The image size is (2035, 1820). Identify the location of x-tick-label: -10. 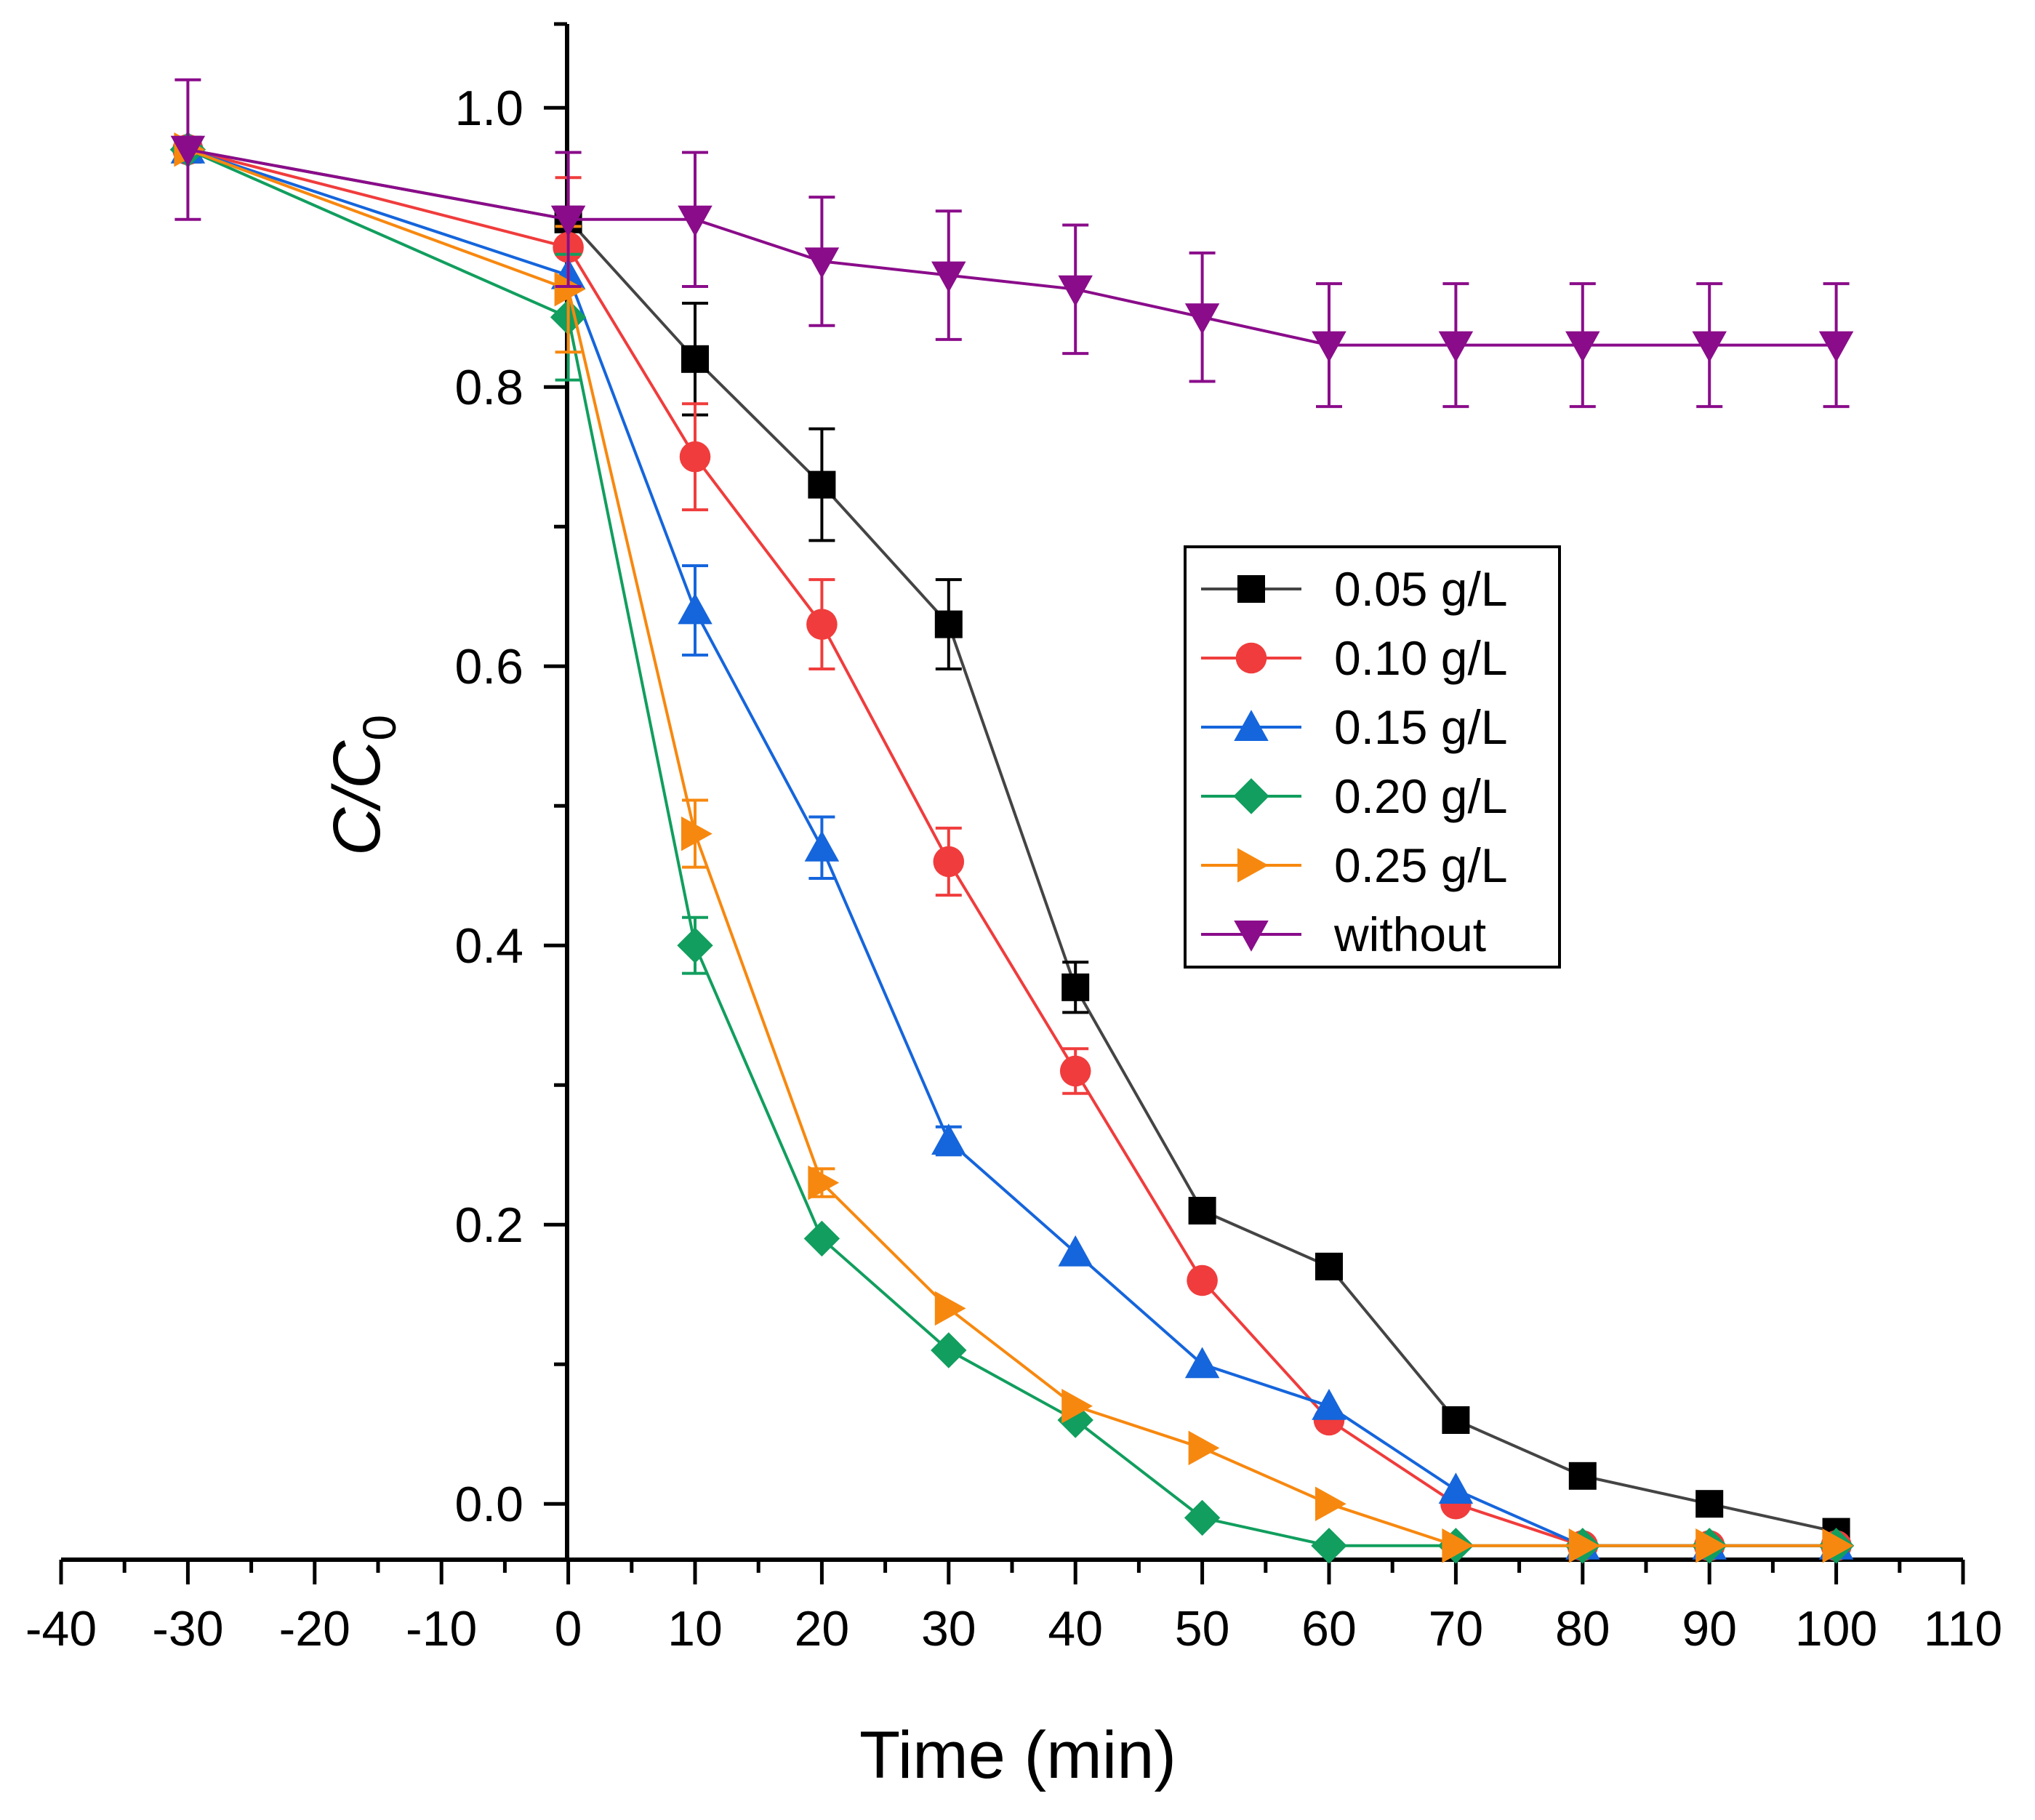
(441, 1628).